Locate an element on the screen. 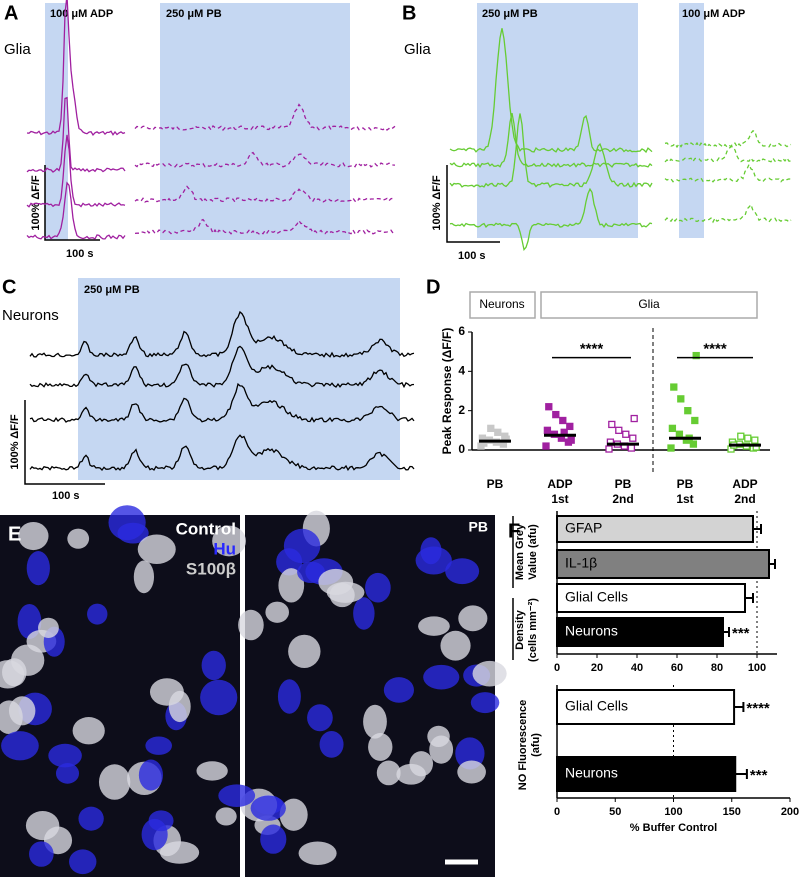  bar-label: Glial Cells is located at coordinates (596, 706).